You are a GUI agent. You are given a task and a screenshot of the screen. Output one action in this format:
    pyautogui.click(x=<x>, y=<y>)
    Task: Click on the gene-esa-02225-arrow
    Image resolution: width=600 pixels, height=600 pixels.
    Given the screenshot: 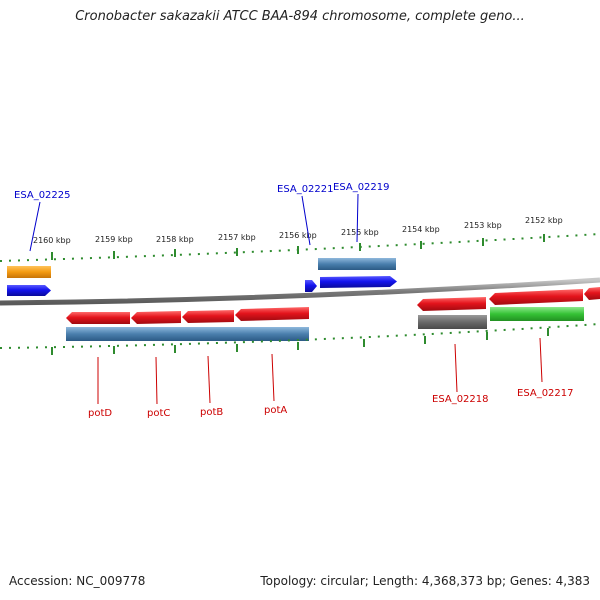 What is the action you would take?
    pyautogui.click(x=29, y=290)
    